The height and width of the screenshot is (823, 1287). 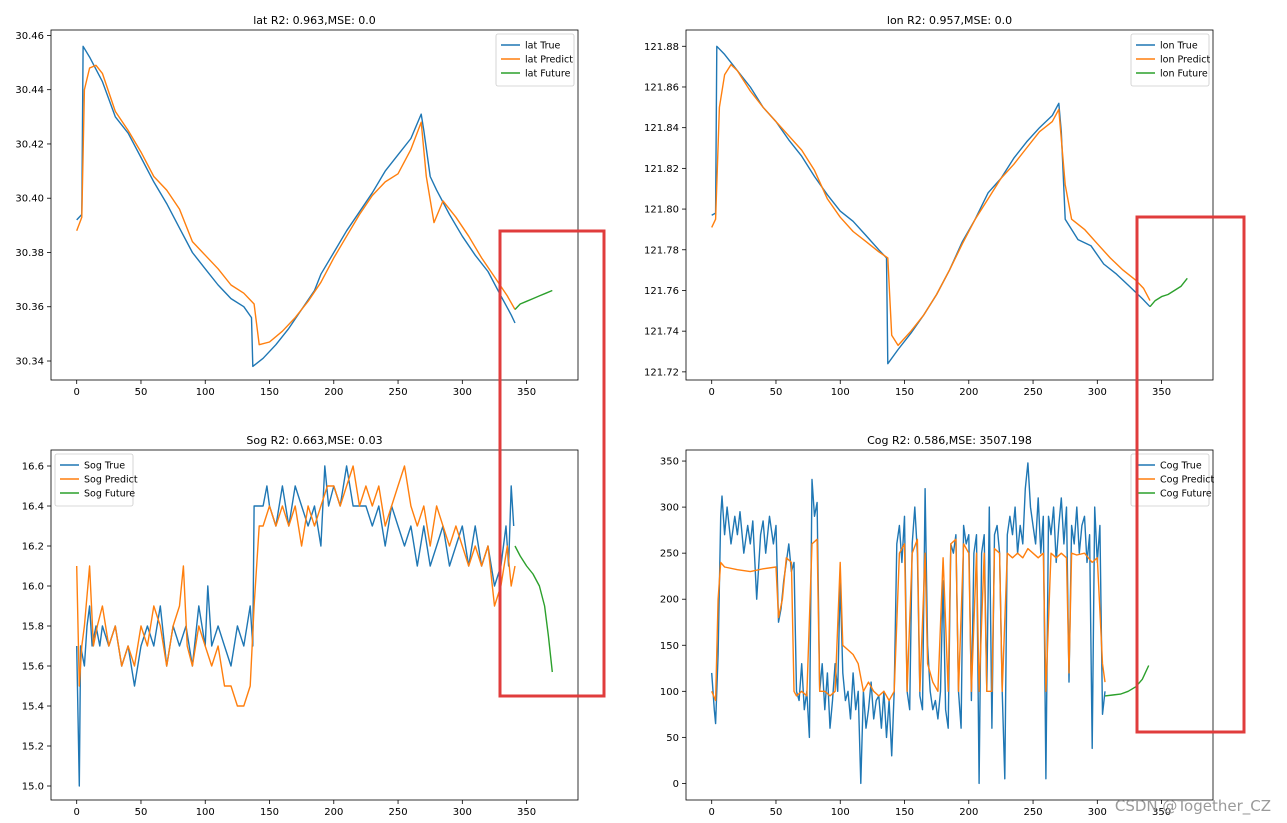 What do you see at coordinates (314, 440) in the screenshot?
I see `chart-title: Sog R2: 0.663,MSE: 0.03` at bounding box center [314, 440].